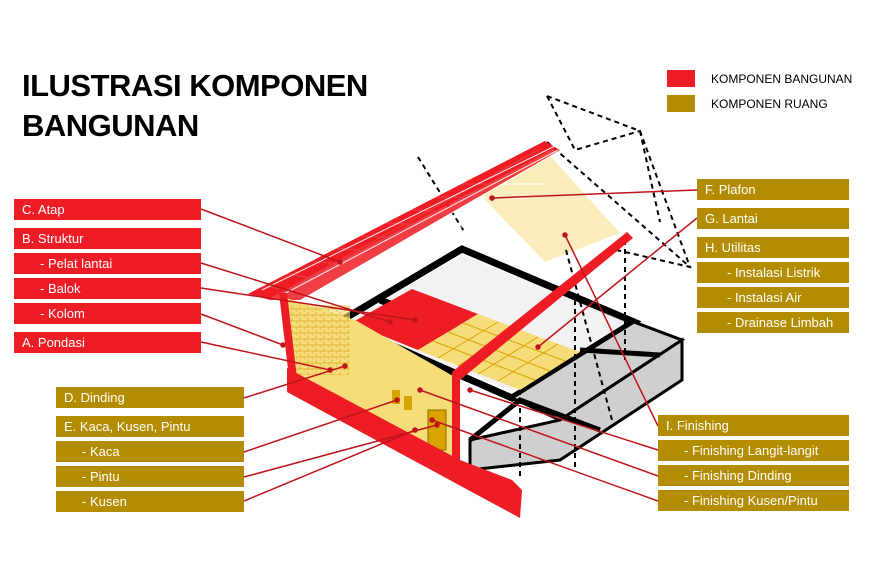 Image resolution: width=871 pixels, height=585 pixels. I want to click on legend-item-ruang: KOMPONEN RUANG, so click(759, 103).